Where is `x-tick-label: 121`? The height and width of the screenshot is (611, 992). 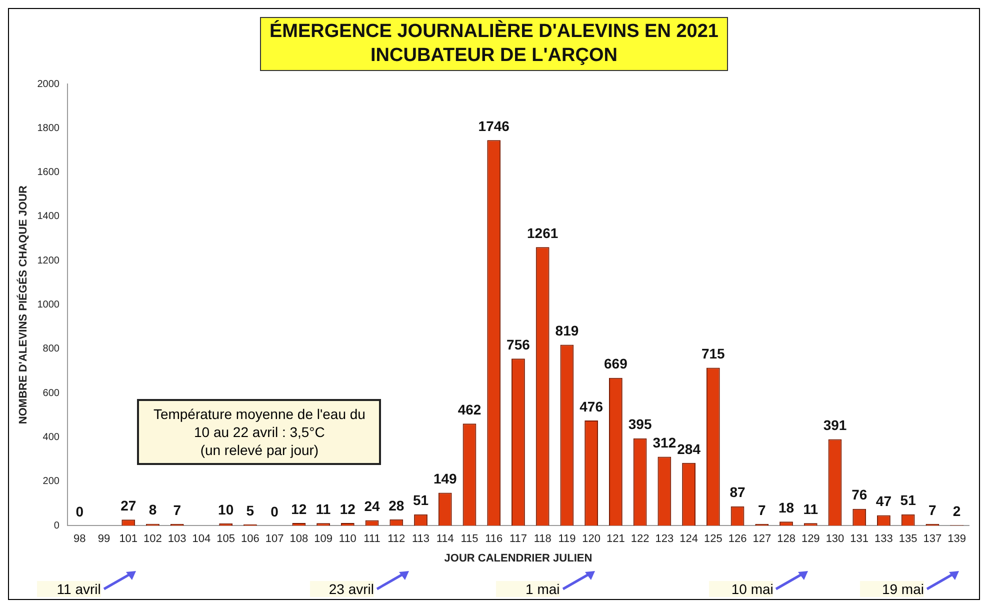 x-tick-label: 121 is located at coordinates (615, 539).